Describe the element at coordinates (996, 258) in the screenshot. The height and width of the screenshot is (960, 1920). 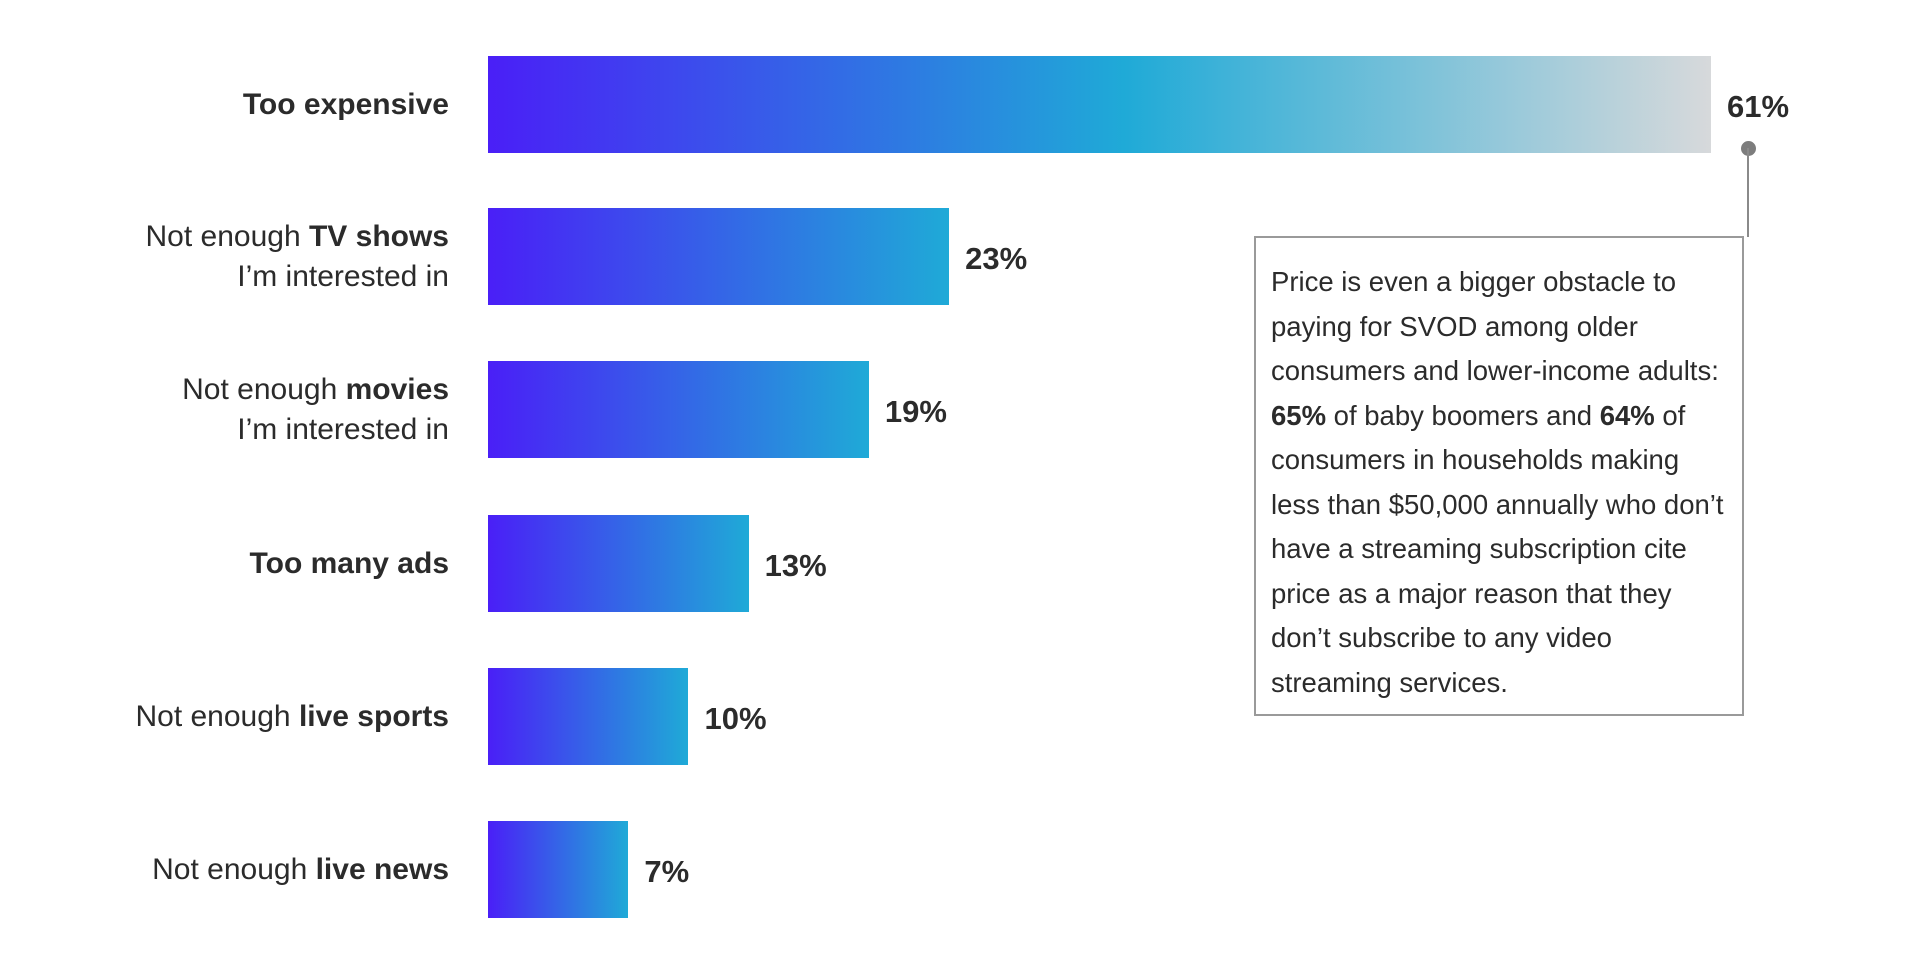
I see `value-label: 23%` at that location.